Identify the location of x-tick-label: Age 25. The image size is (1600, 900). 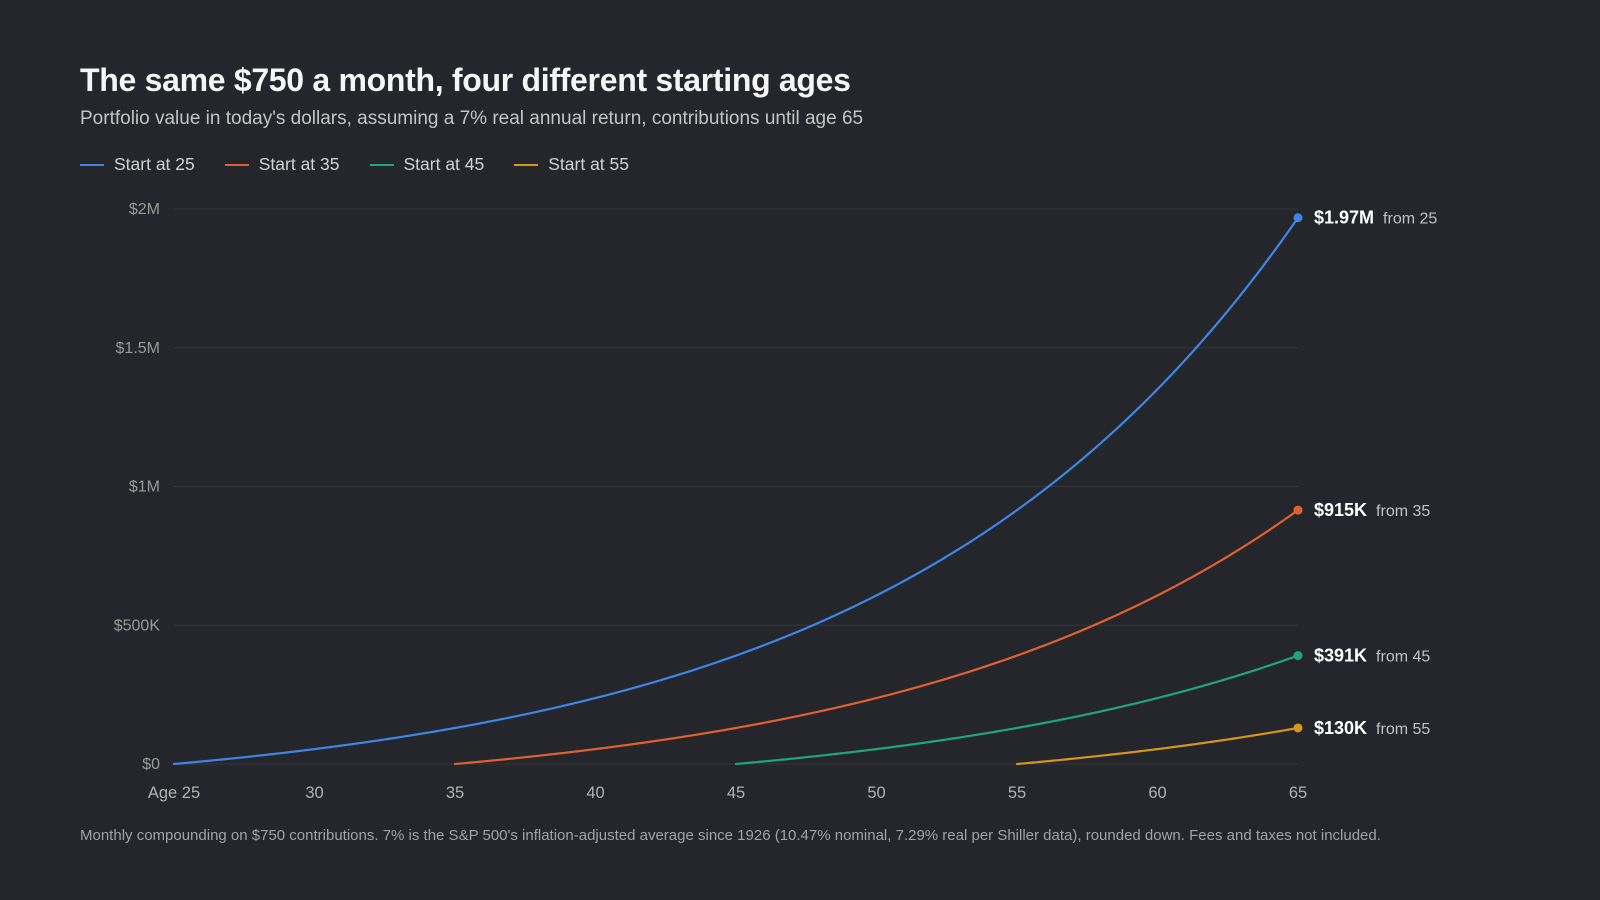
(174, 793).